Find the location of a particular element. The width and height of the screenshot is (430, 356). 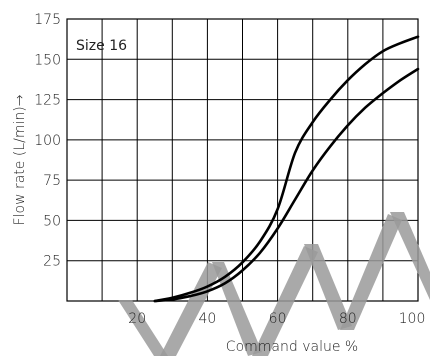

x-tick-label: 40 is located at coordinates (207, 319).